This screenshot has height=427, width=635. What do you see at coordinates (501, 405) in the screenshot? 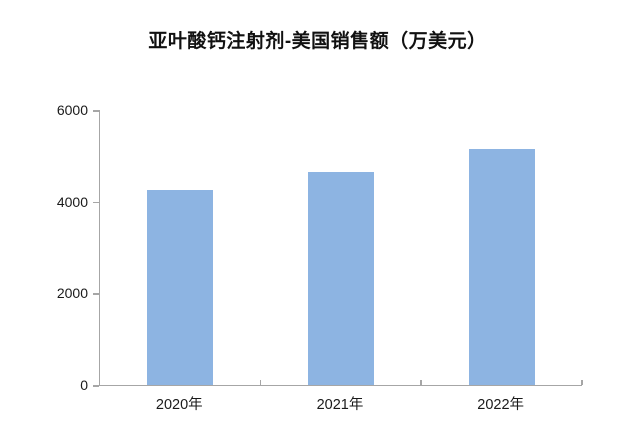
I see `x-category-label-2022年: 2022年` at bounding box center [501, 405].